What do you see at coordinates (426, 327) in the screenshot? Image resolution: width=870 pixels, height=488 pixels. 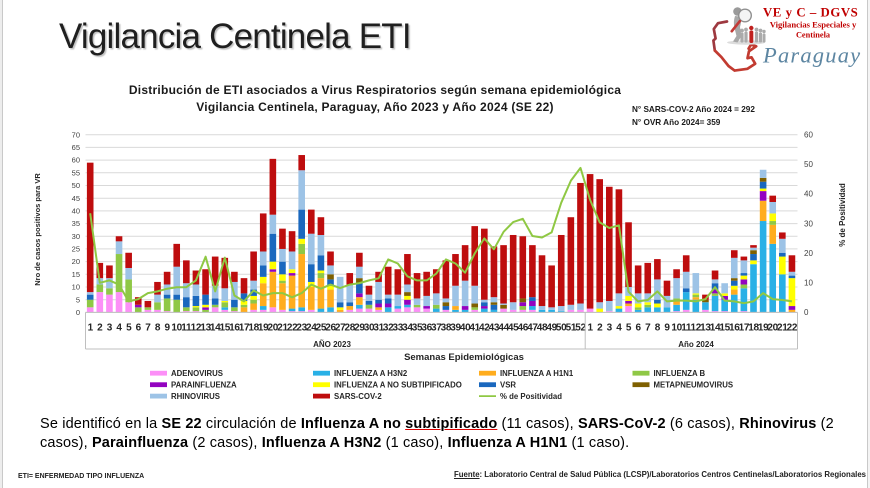 I see `svg-text: 36` at bounding box center [426, 327].